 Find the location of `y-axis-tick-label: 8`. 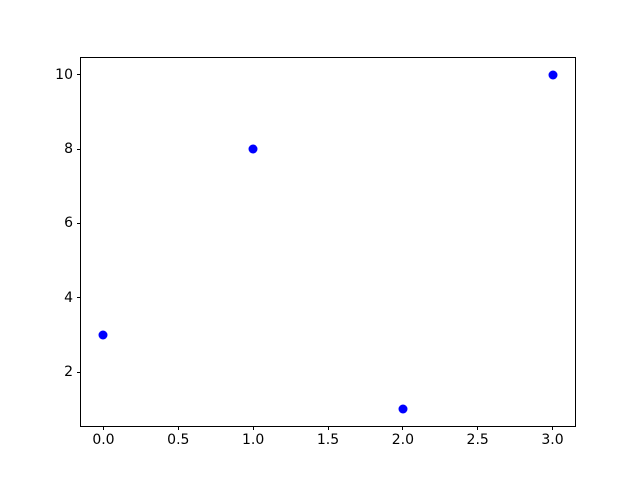

y-axis-tick-label: 8 is located at coordinates (68, 149).